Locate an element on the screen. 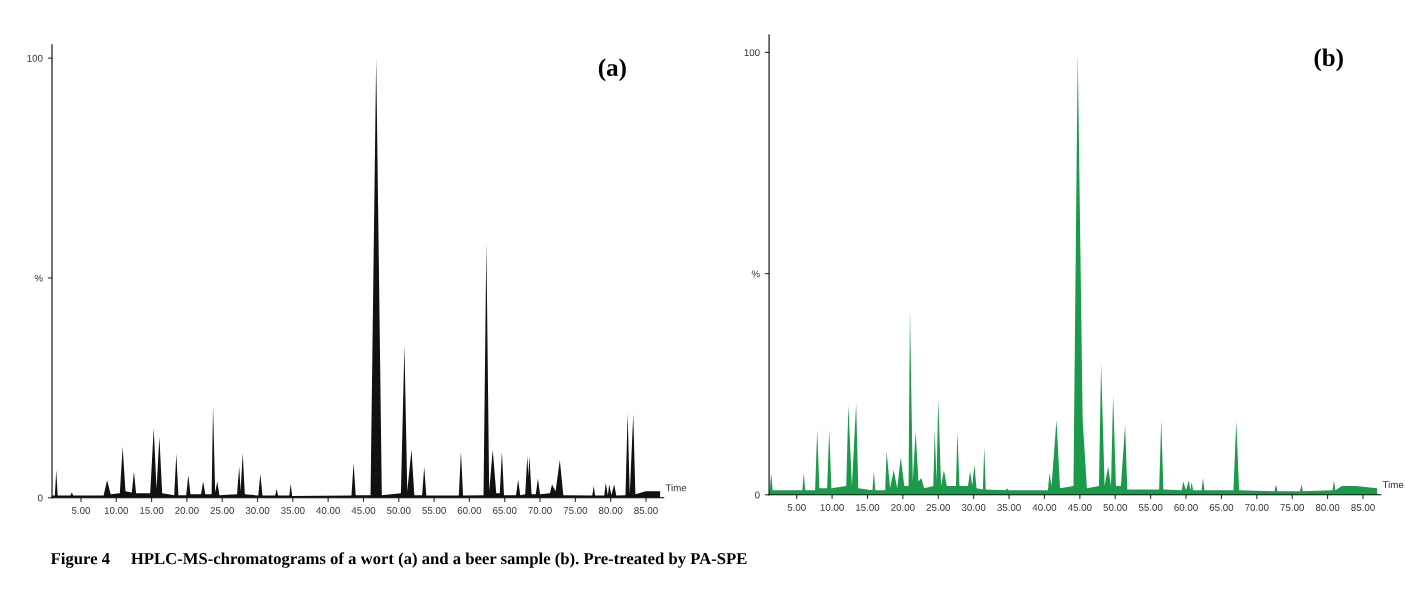 The width and height of the screenshot is (1406, 599). chart-title: (a) is located at coordinates (612, 70).